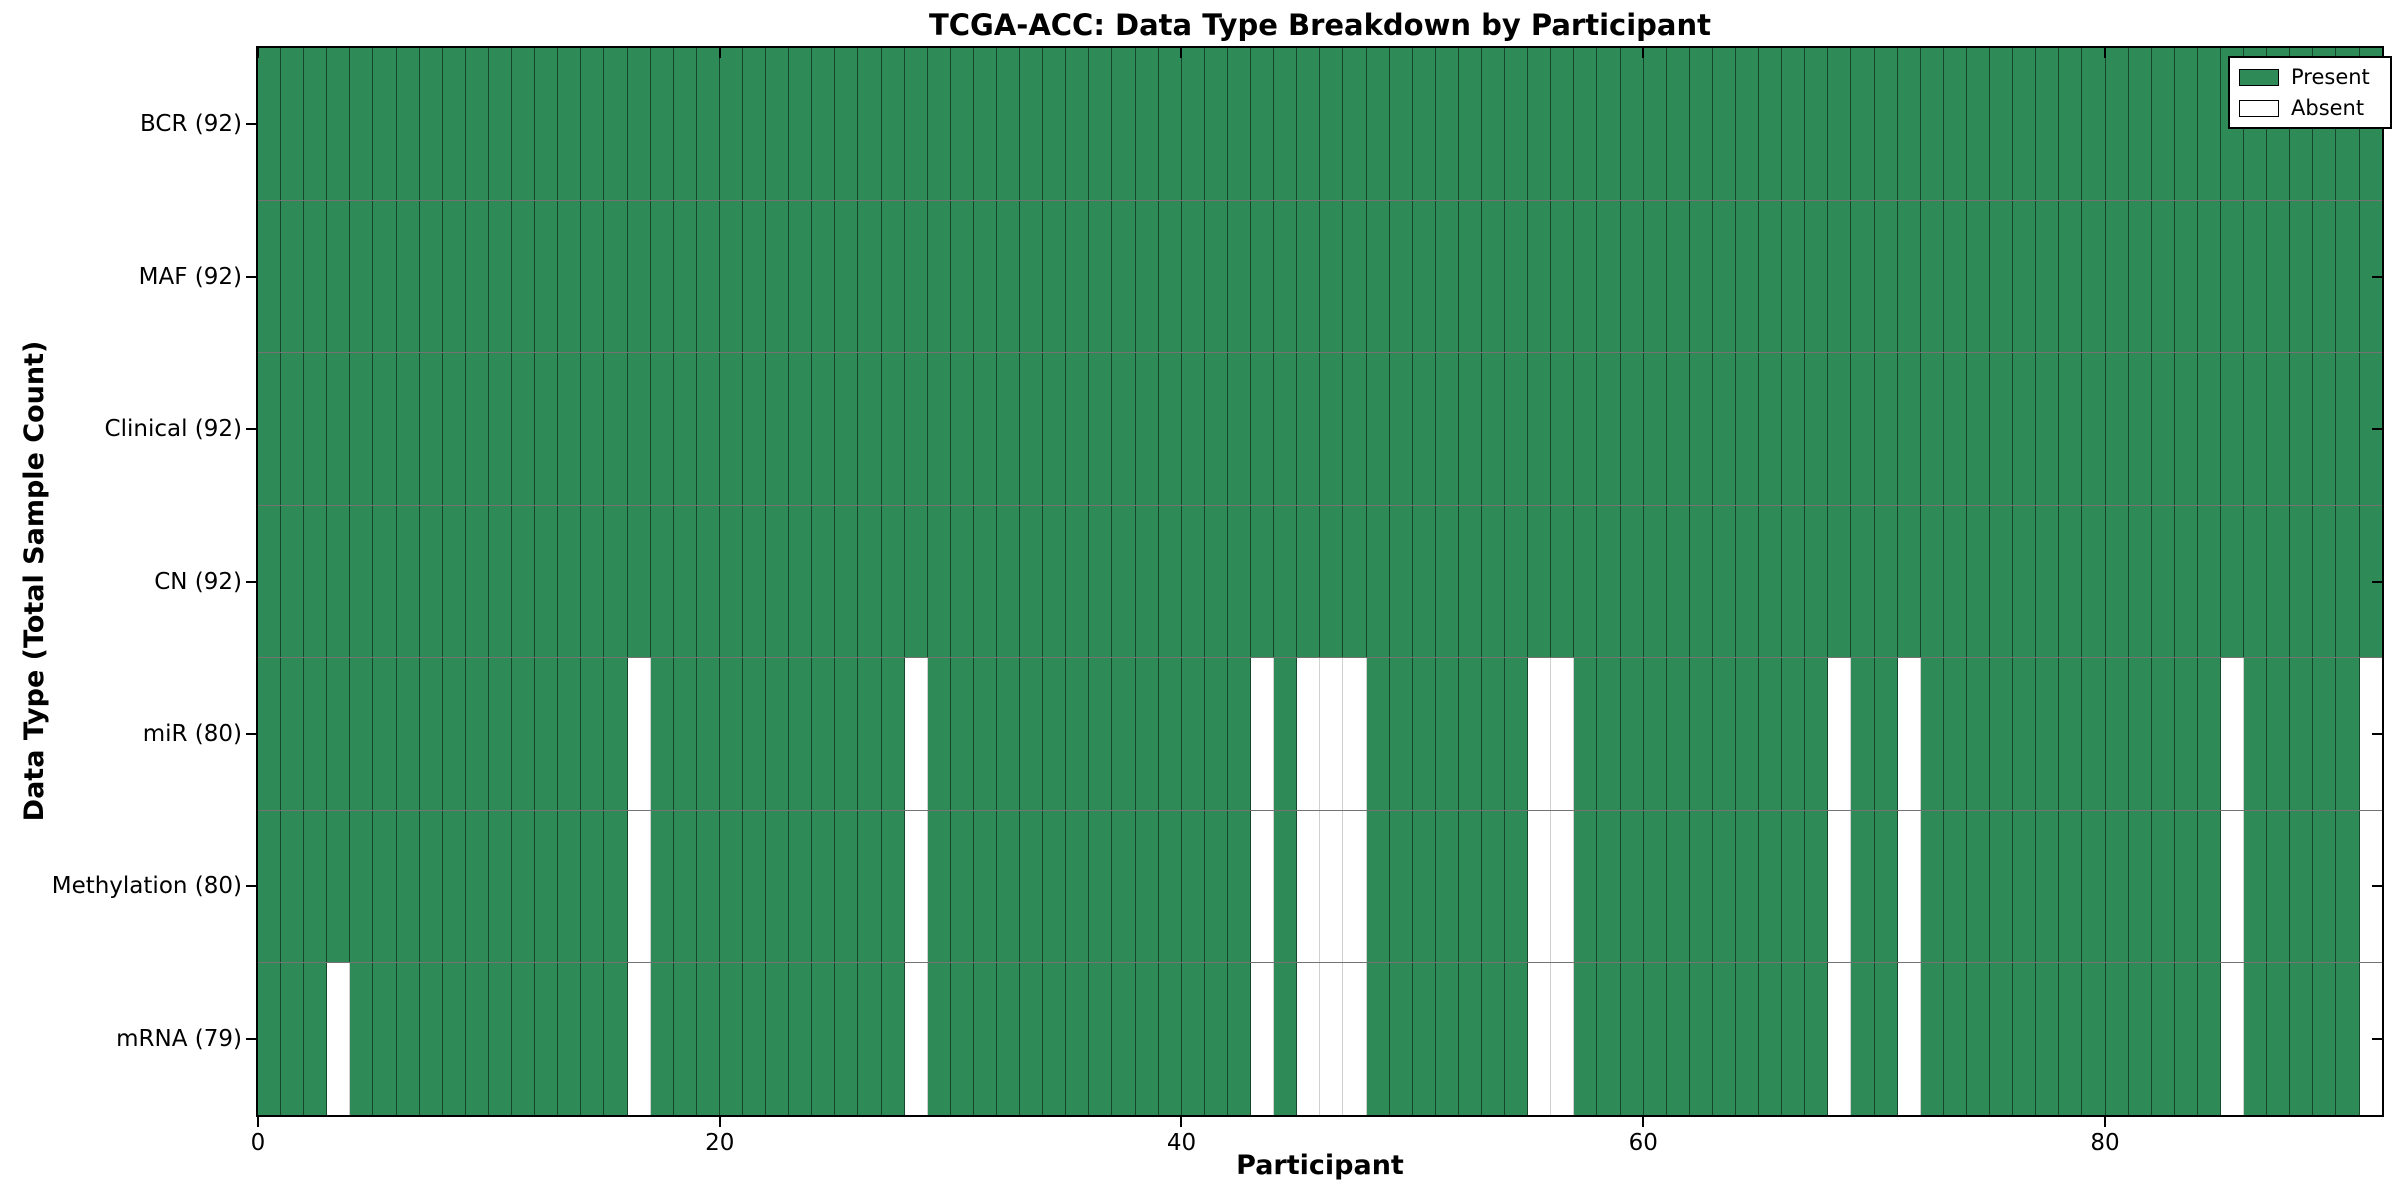 Image resolution: width=2400 pixels, height=1200 pixels. I want to click on heatmap-row-Methylation, so click(1320, 887).